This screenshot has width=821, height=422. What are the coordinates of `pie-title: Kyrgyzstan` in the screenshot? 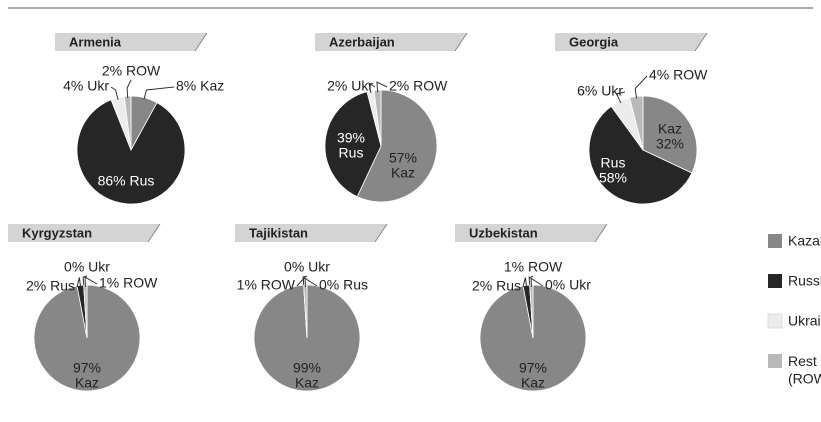 It's located at (57, 232).